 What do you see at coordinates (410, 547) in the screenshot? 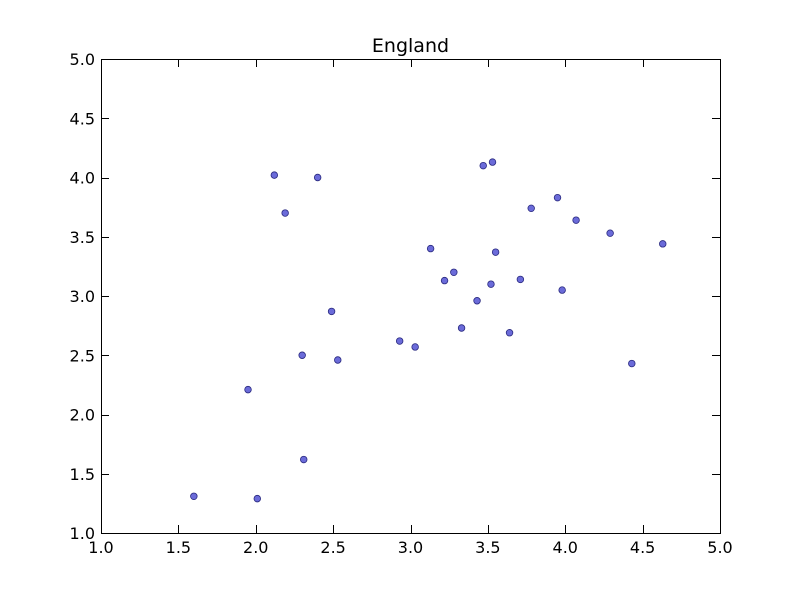
I see `x-tick-label: 3.0` at bounding box center [410, 547].